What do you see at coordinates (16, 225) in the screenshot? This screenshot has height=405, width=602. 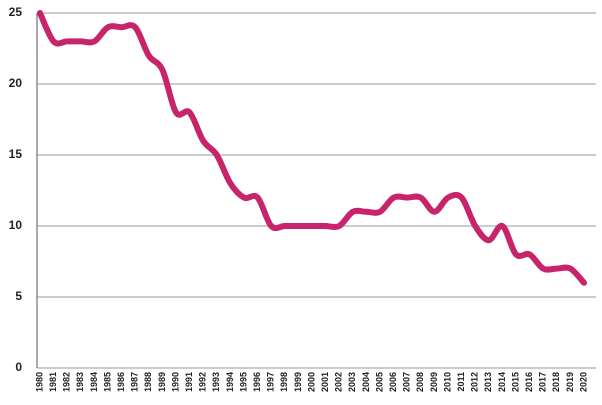 I see `y-tick-label: 10` at bounding box center [16, 225].